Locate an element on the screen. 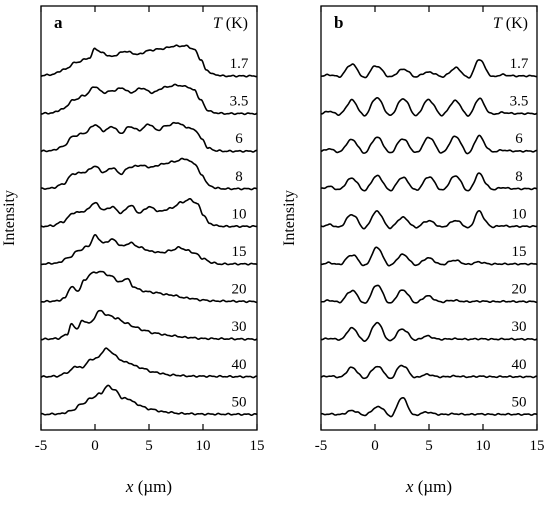  panel-label: a is located at coordinates (58, 22).